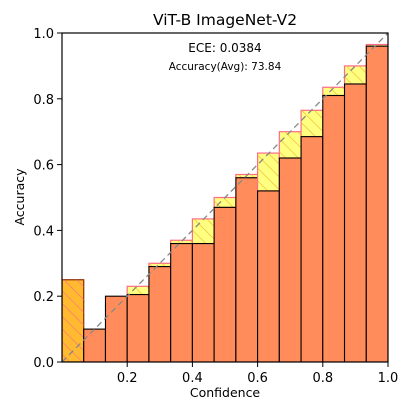  I want to click on x-tick-label: 0.4, so click(192, 378).